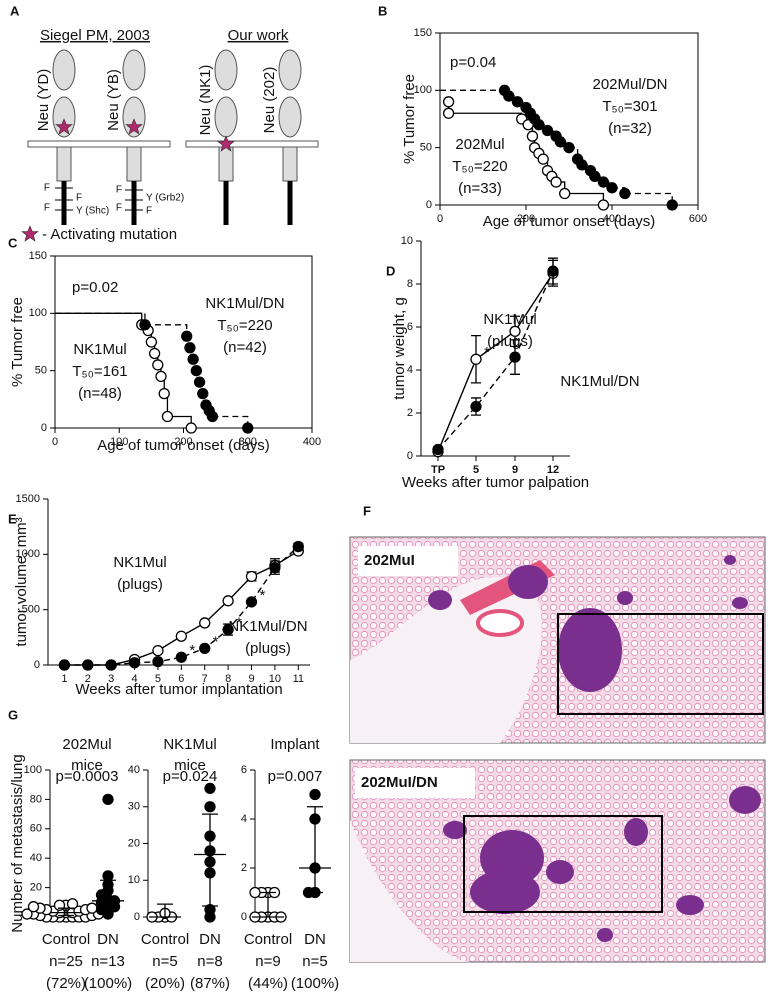  I want to click on group-title: Our work, so click(258, 35).